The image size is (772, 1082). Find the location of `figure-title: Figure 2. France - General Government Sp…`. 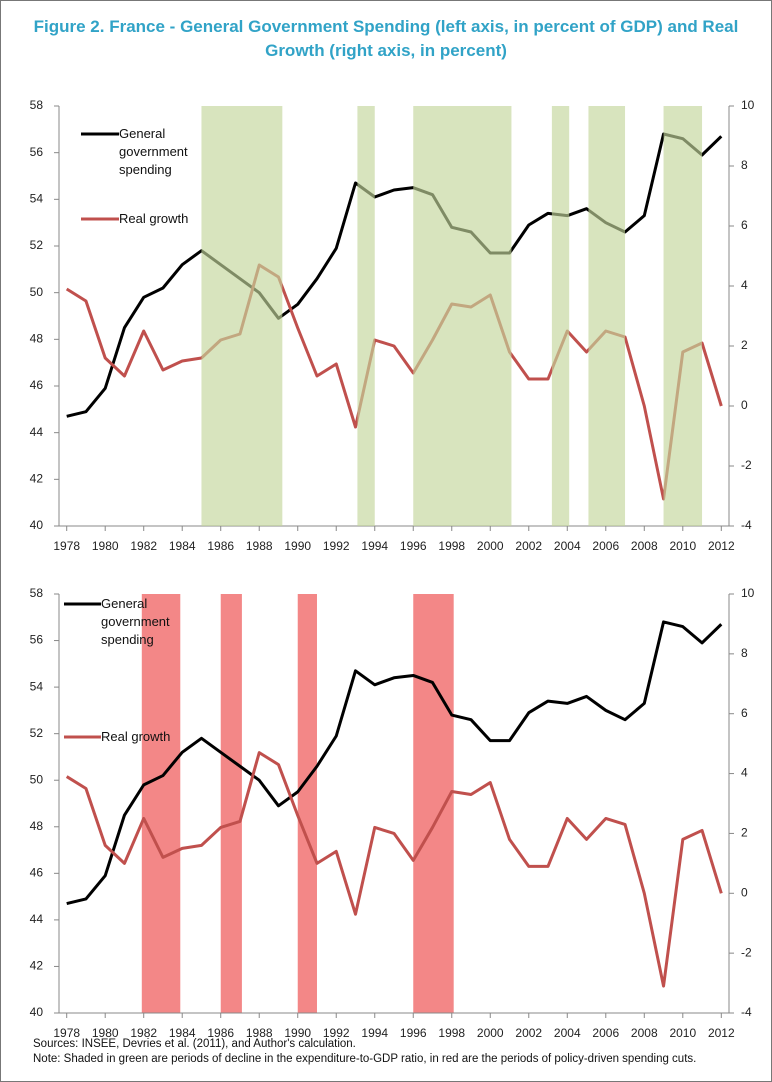

figure-title: Figure 2. France - General Government Sp… is located at coordinates (386, 38).